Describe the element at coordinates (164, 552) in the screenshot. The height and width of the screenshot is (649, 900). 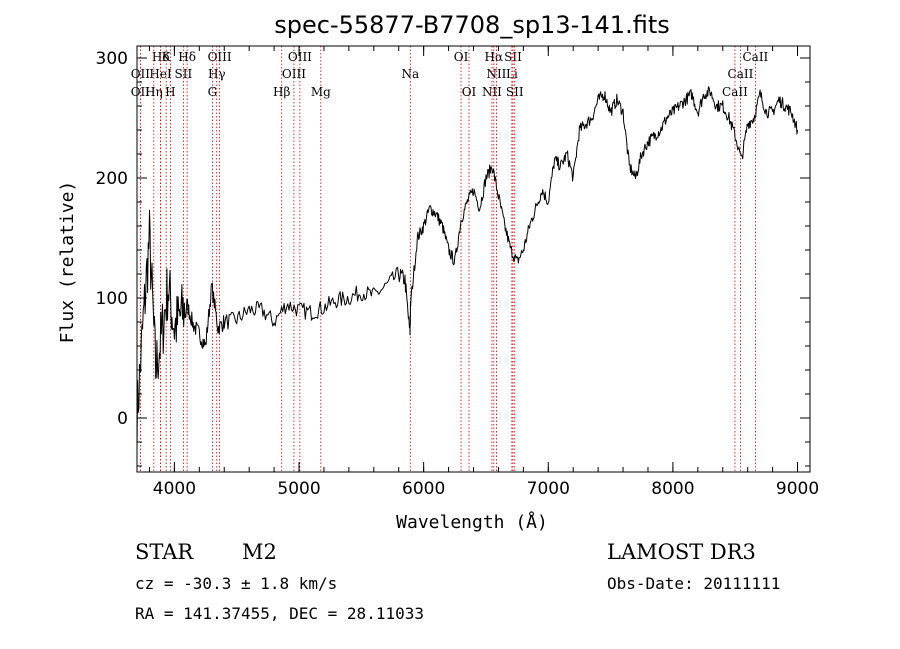
I see `object-class: STAR` at that location.